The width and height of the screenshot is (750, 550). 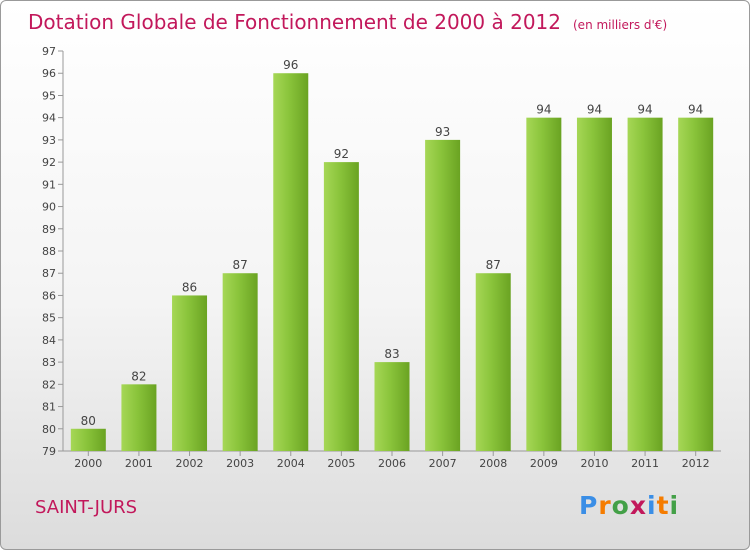 What do you see at coordinates (49, 273) in the screenshot?
I see `y-tick-label: 87` at bounding box center [49, 273].